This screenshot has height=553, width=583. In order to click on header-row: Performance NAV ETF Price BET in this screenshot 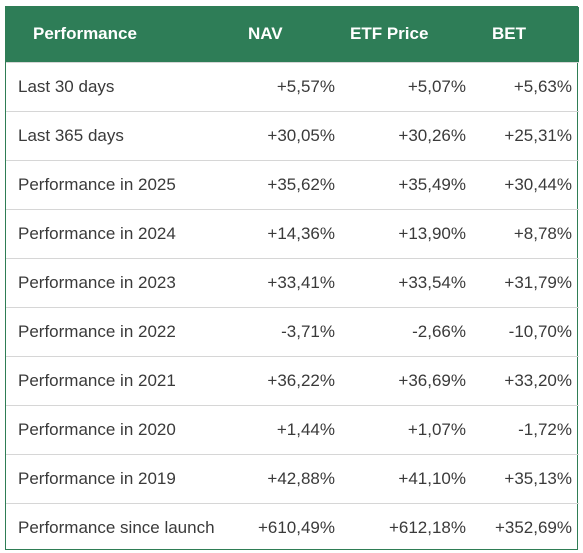, I will do `click(292, 34)`.